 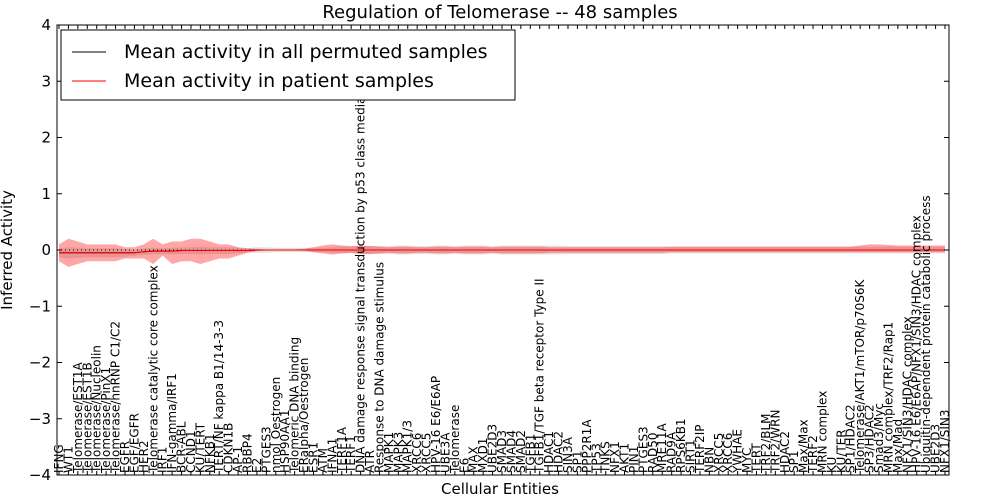 What do you see at coordinates (279, 81) in the screenshot?
I see `legend-label: Mean activity in patient samples` at bounding box center [279, 81].